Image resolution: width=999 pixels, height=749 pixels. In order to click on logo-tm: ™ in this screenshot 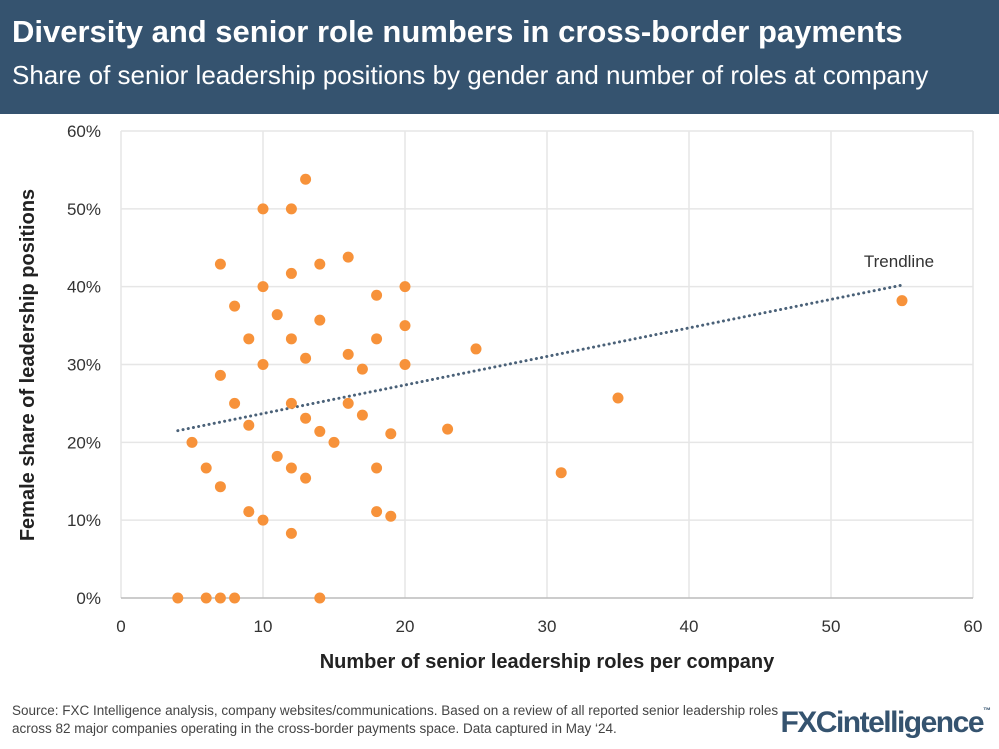, I will do `click(987, 710)`.